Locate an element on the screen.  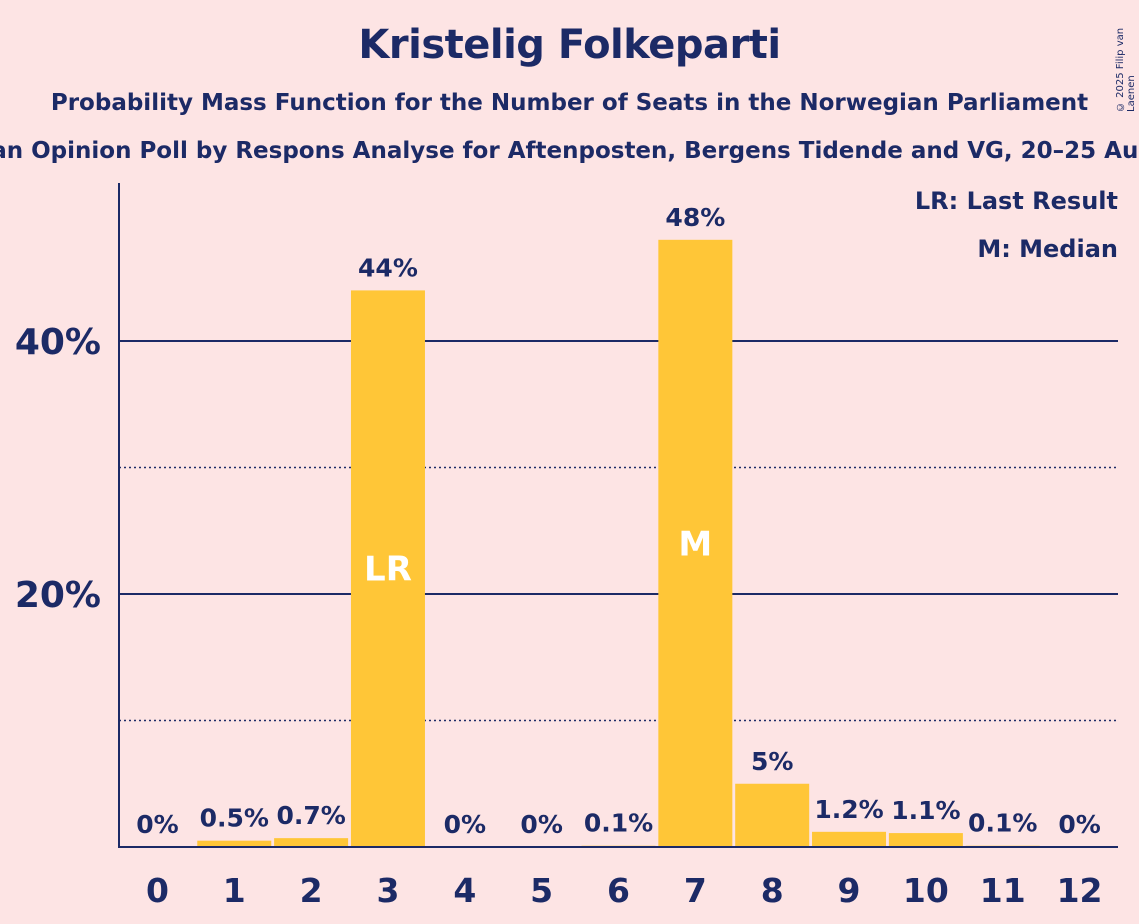
value-label: 44% is located at coordinates (388, 267).